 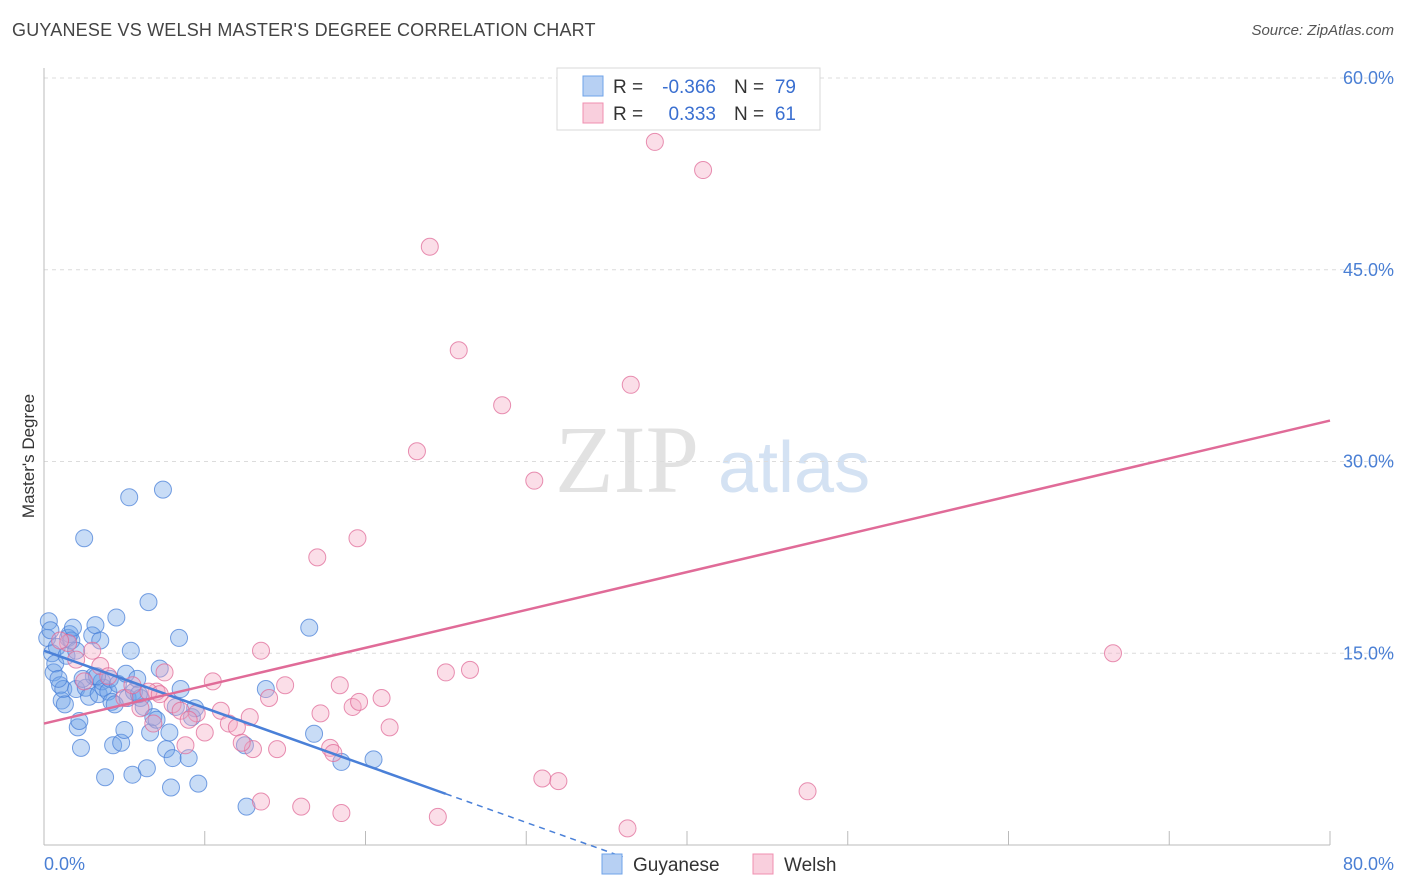 What do you see at coordinates (593, 113) in the screenshot?
I see `legend-swatch-welsh` at bounding box center [593, 113].